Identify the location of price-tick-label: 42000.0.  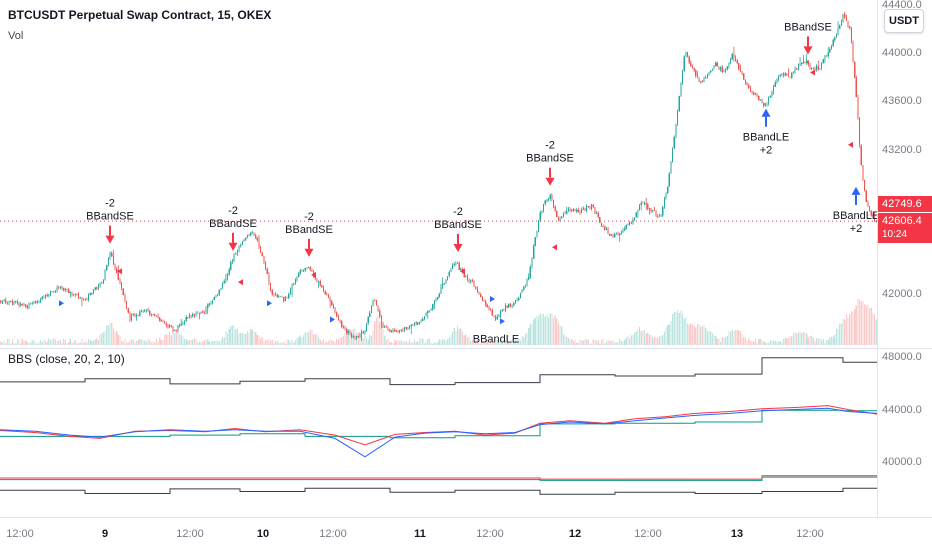
(902, 294).